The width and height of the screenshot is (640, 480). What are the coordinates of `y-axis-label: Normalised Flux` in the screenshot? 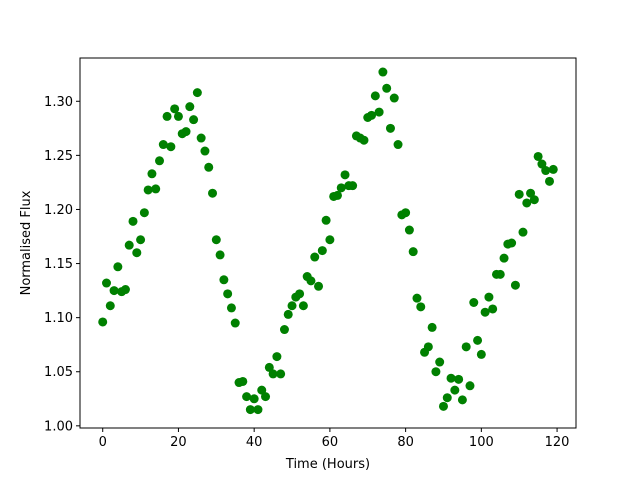 It's located at (26, 242).